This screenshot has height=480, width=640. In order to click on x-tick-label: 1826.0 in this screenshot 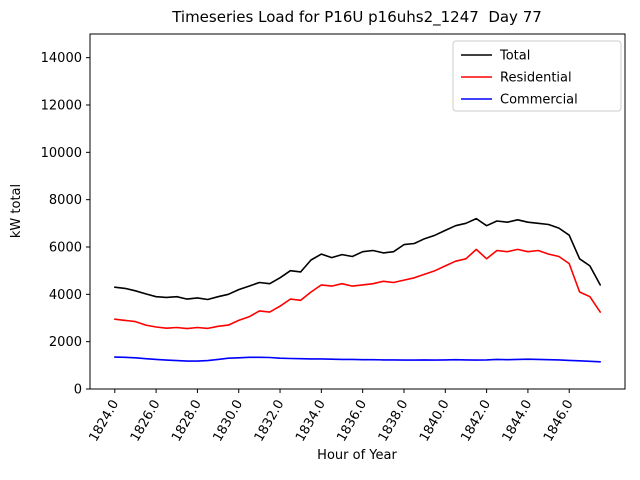, I will do `click(146, 421)`.